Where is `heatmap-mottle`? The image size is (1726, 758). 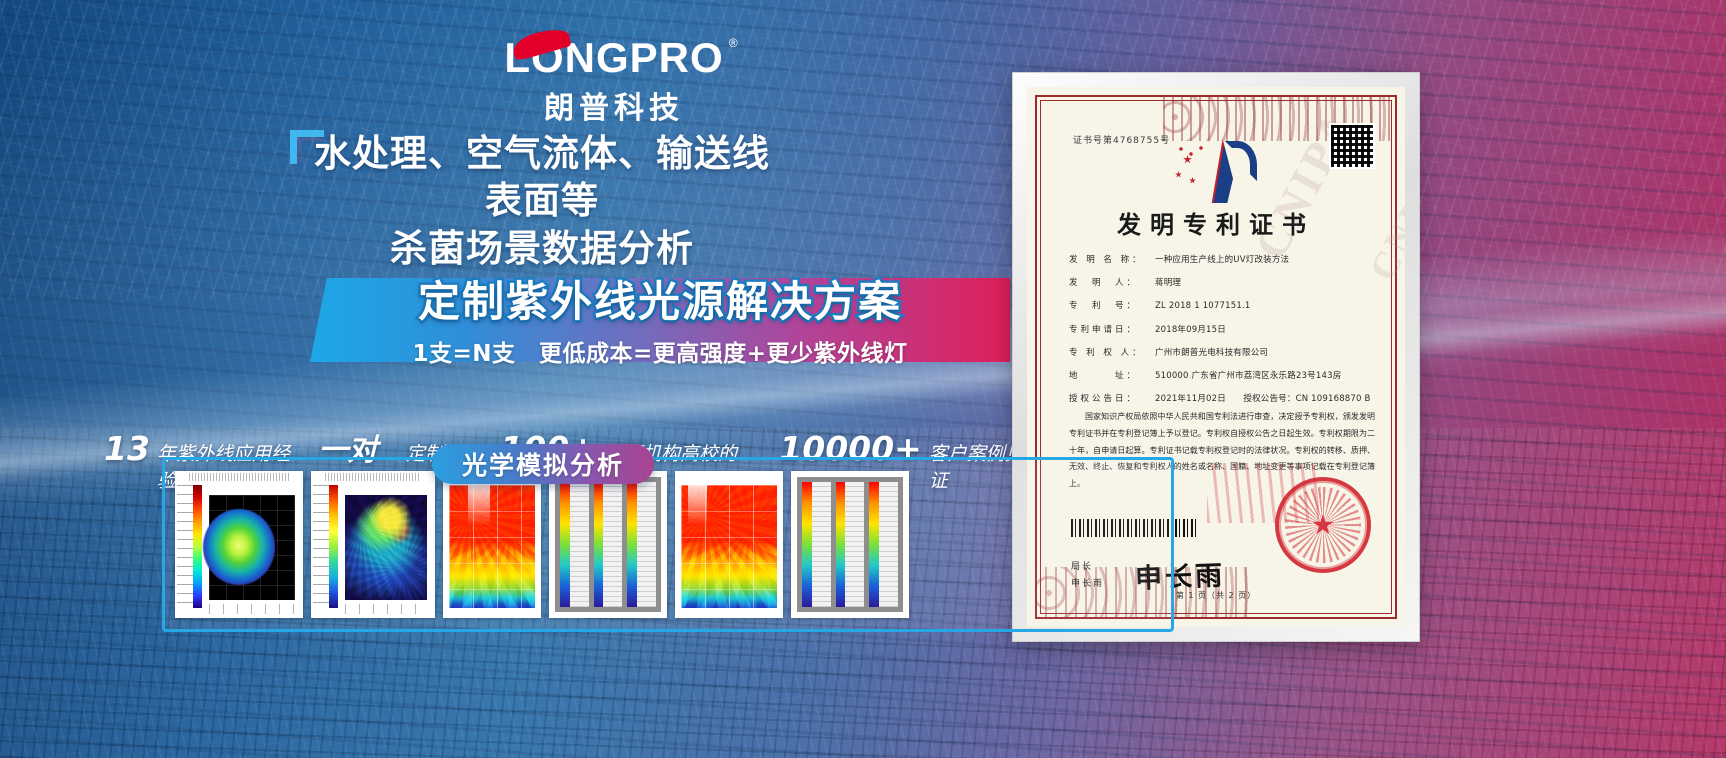 heatmap-mottle is located at coordinates (492, 546).